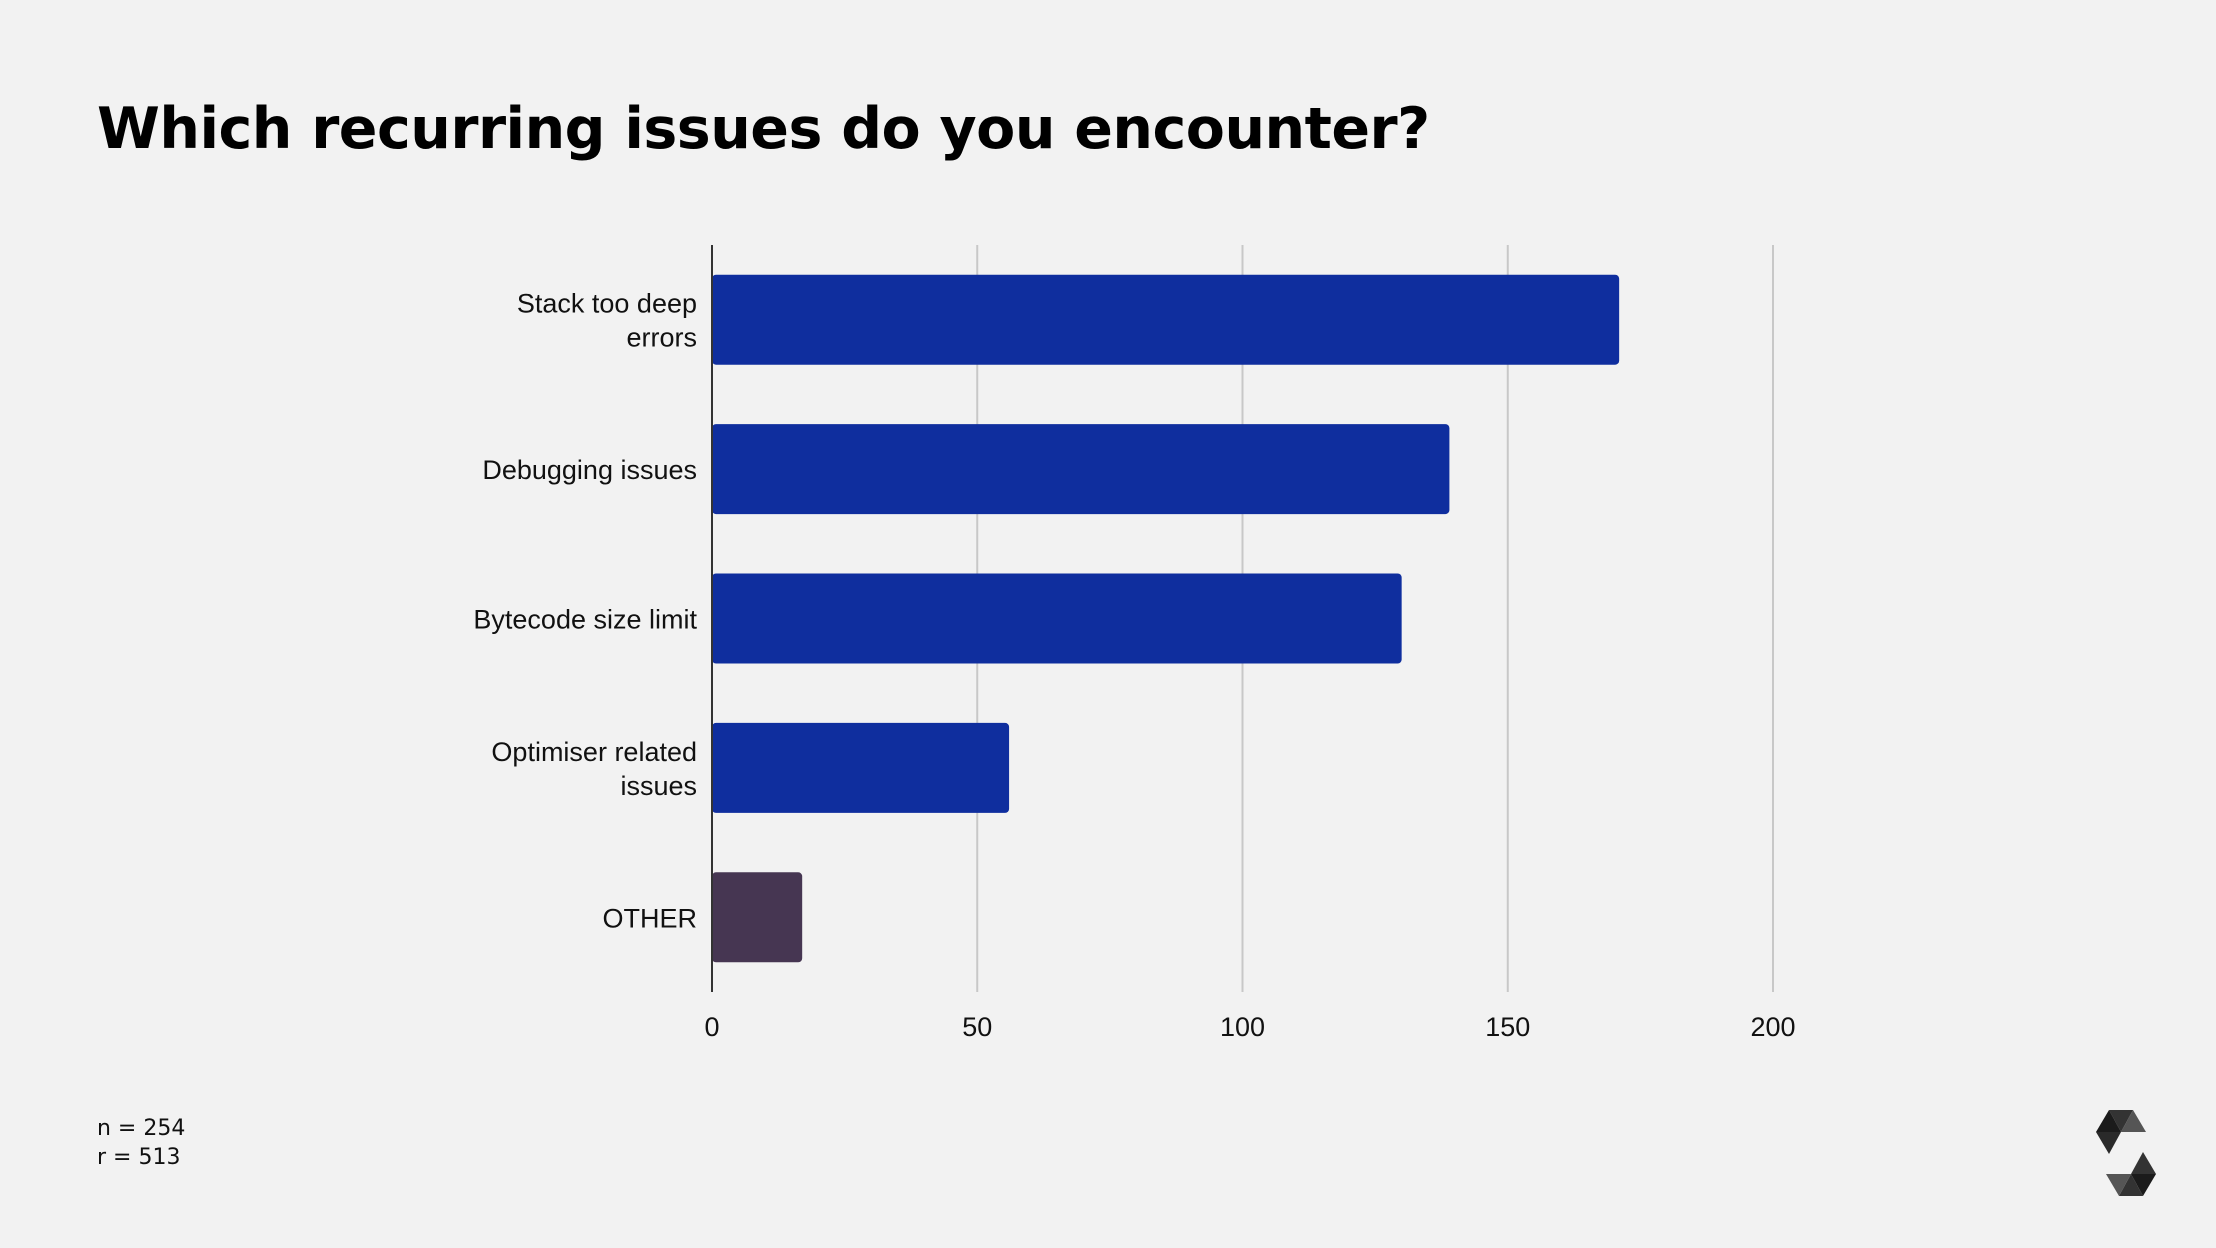 The width and height of the screenshot is (2216, 1248). Describe the element at coordinates (141, 1143) in the screenshot. I see `sample-notes: n = 254 r = 513` at that location.